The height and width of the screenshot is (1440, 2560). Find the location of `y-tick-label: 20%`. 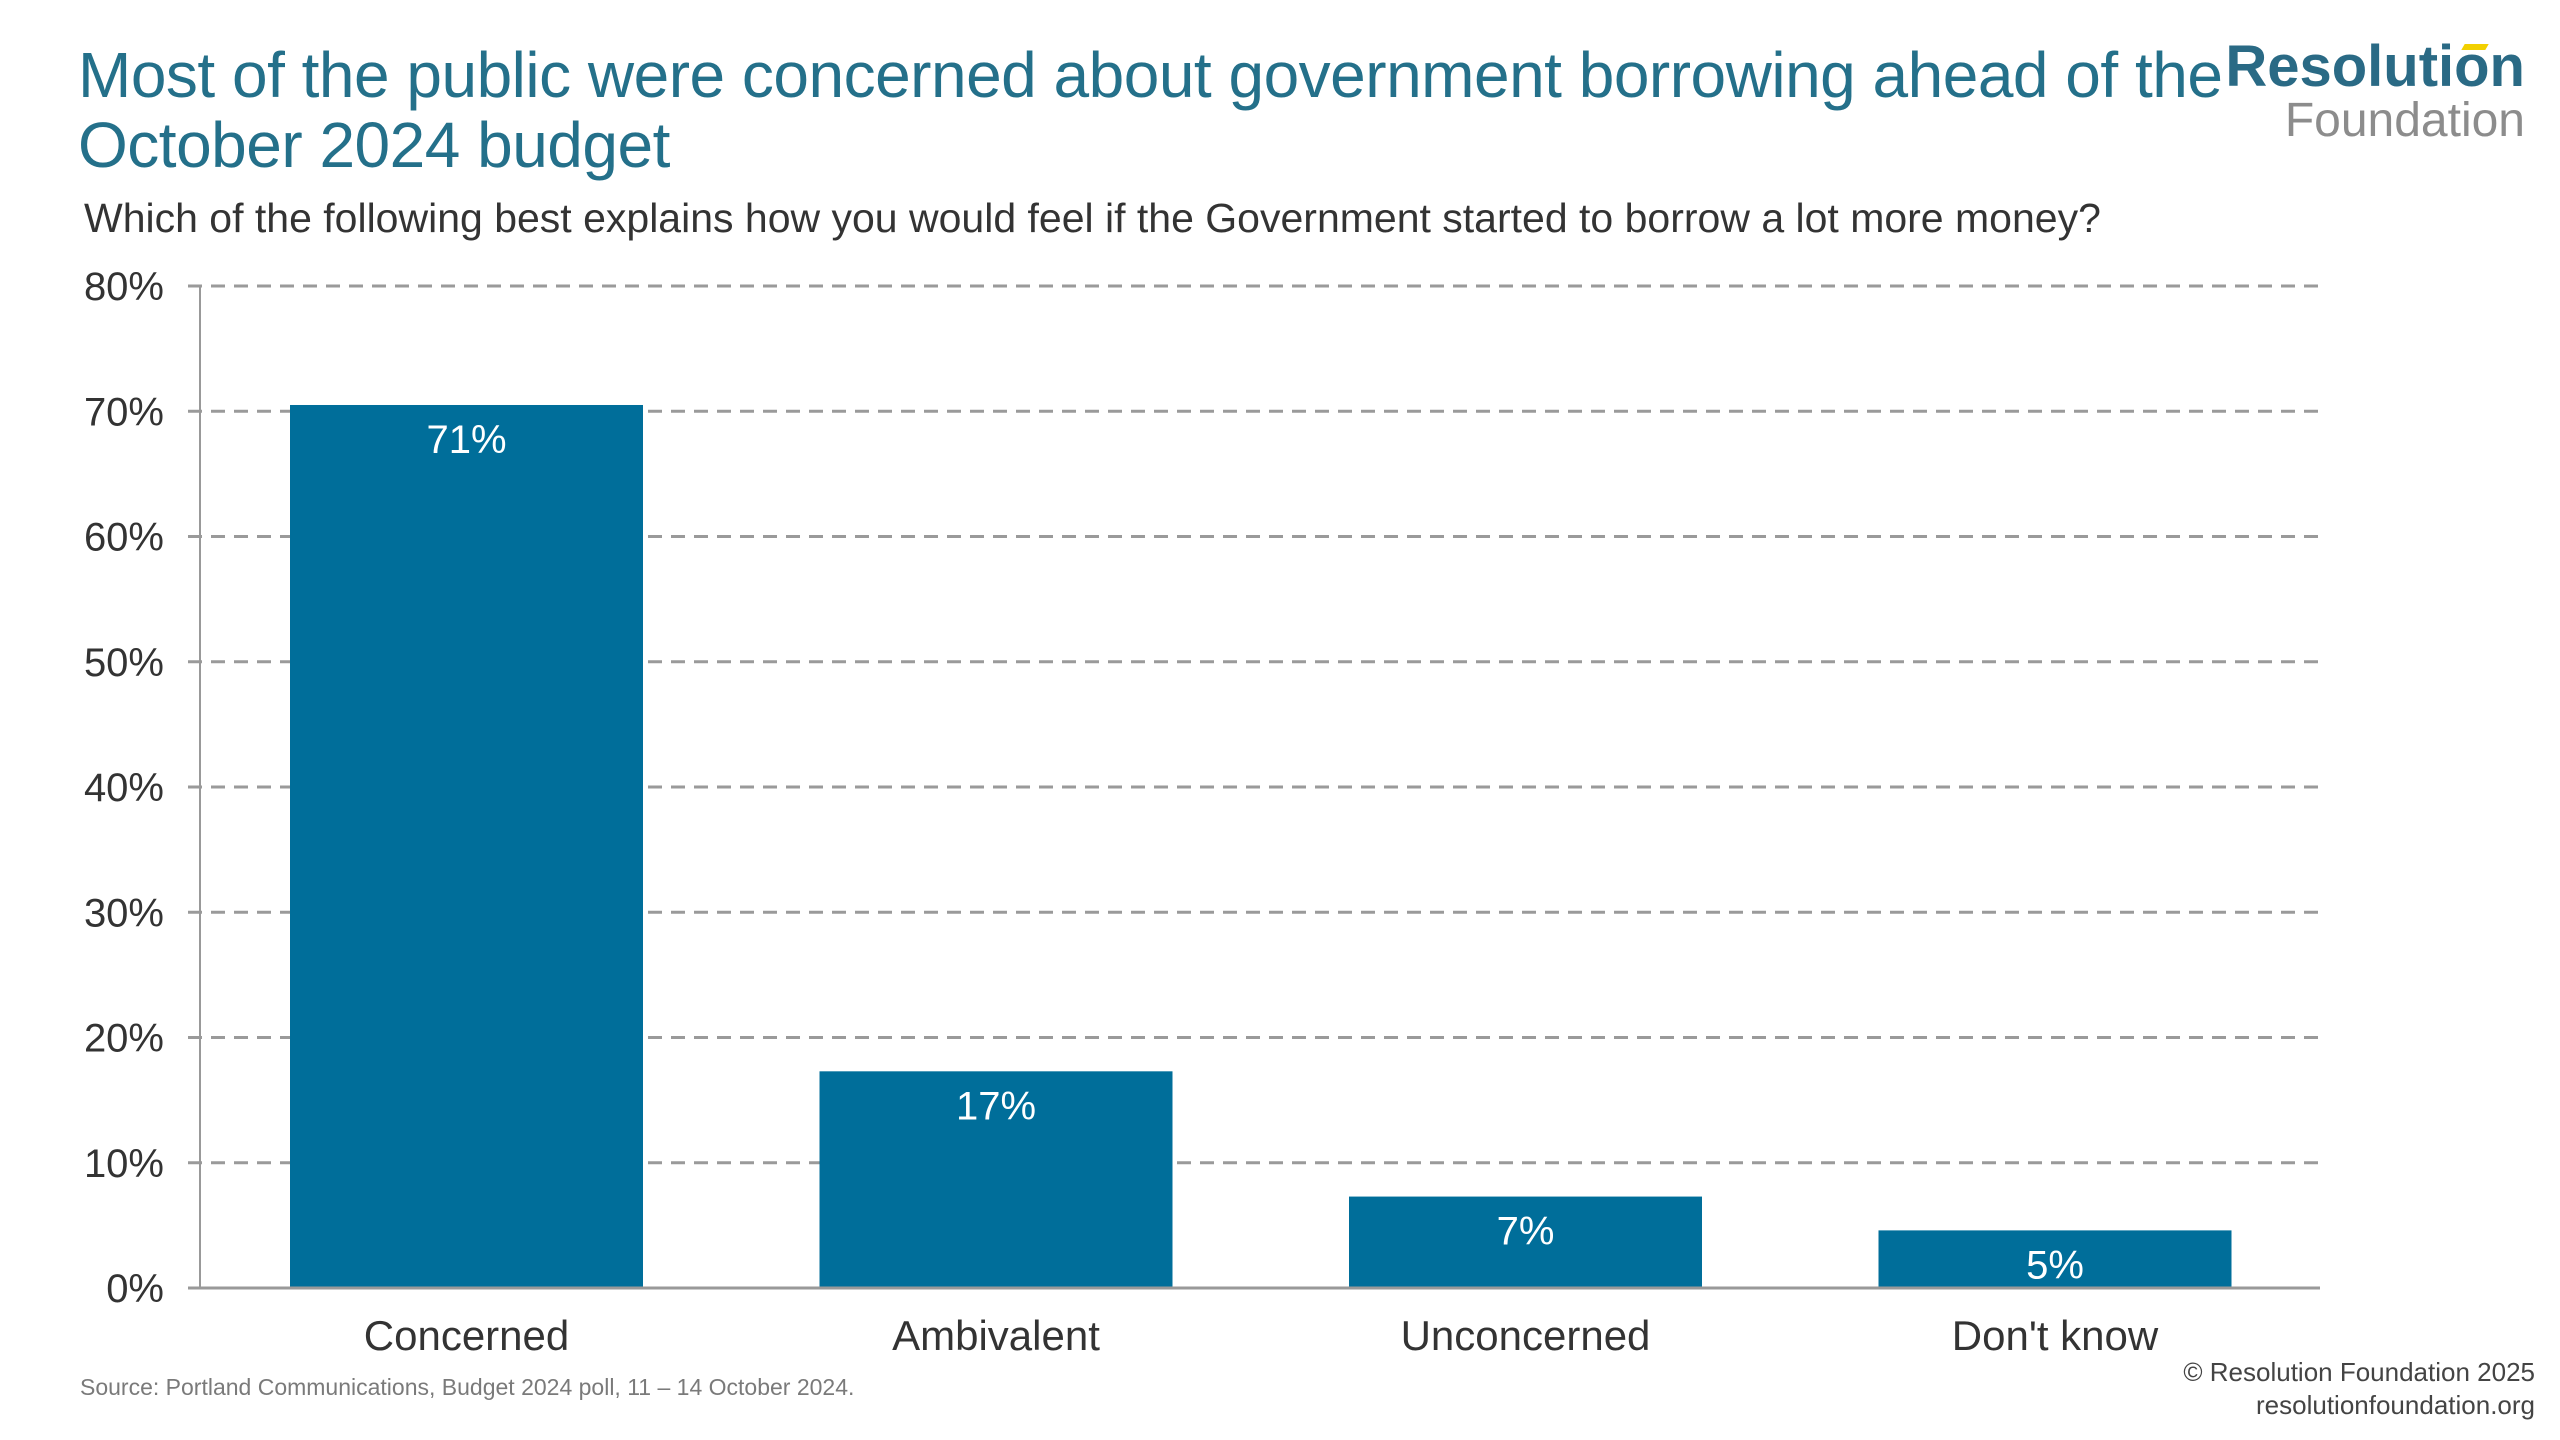

y-tick-label: 20% is located at coordinates (124, 1039).